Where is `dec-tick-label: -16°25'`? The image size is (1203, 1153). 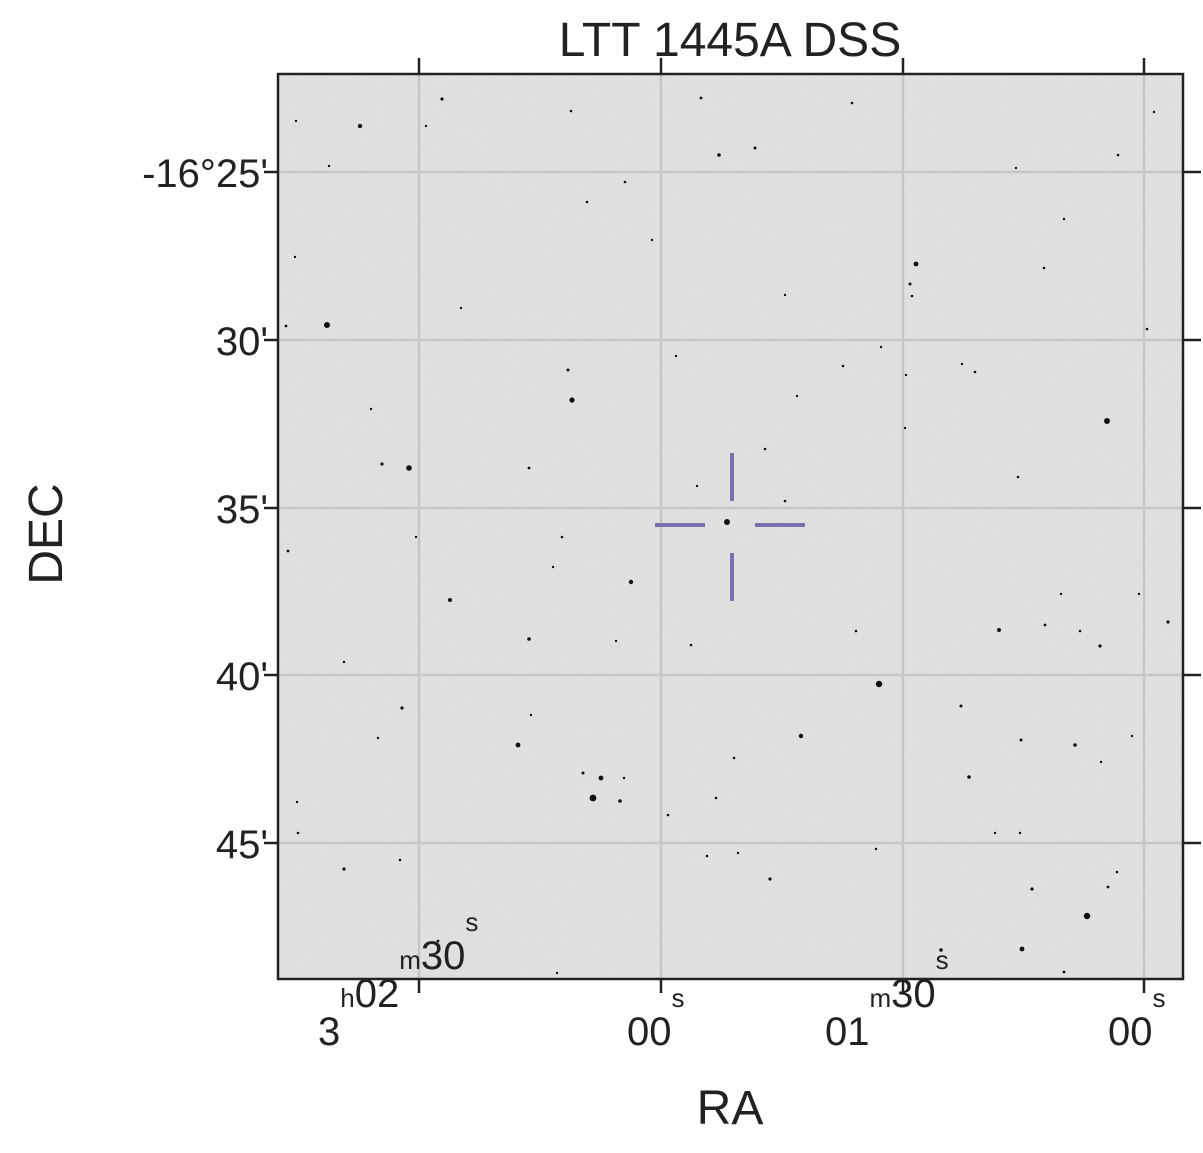 dec-tick-label: -16°25' is located at coordinates (205, 174).